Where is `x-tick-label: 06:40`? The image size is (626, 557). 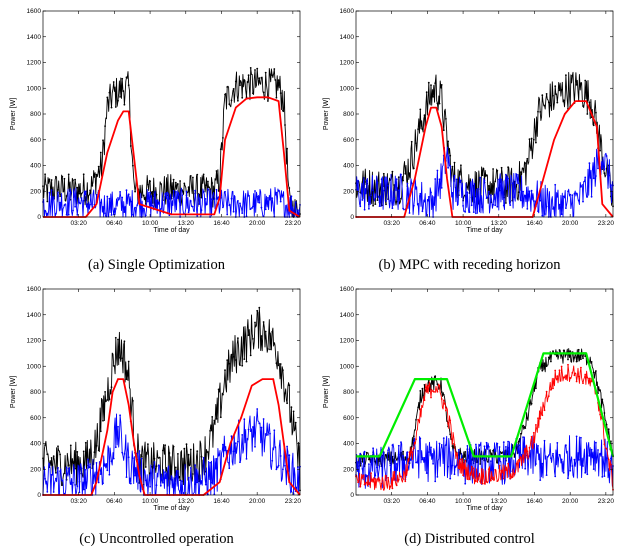 x-tick-label: 06:40 is located at coordinates (114, 501).